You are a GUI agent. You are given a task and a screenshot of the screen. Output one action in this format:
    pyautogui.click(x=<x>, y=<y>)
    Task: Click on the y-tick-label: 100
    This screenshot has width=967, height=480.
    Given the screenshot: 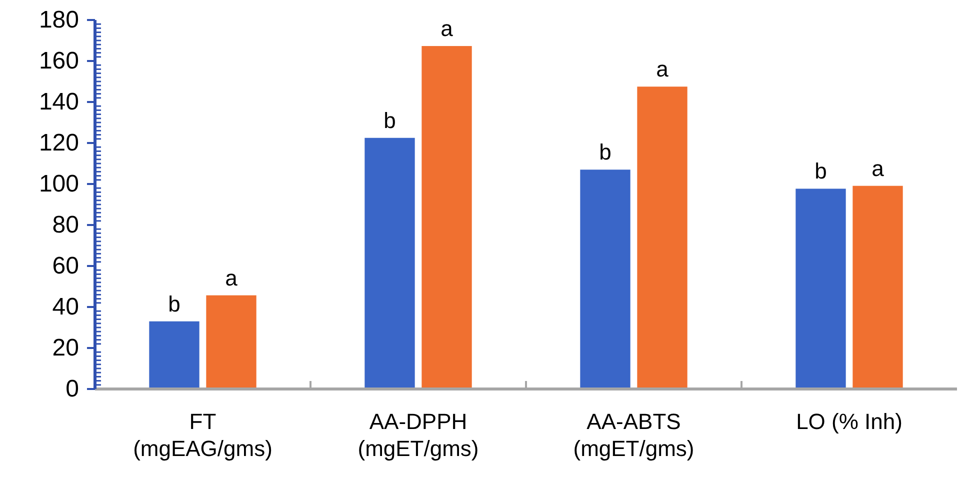 What is the action you would take?
    pyautogui.click(x=58, y=184)
    